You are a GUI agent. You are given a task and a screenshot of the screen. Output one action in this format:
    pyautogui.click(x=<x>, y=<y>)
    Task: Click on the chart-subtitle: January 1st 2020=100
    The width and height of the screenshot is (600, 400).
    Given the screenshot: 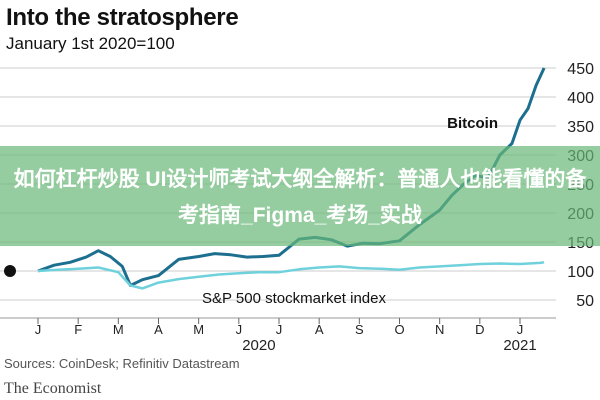 What is the action you would take?
    pyautogui.click(x=90, y=43)
    